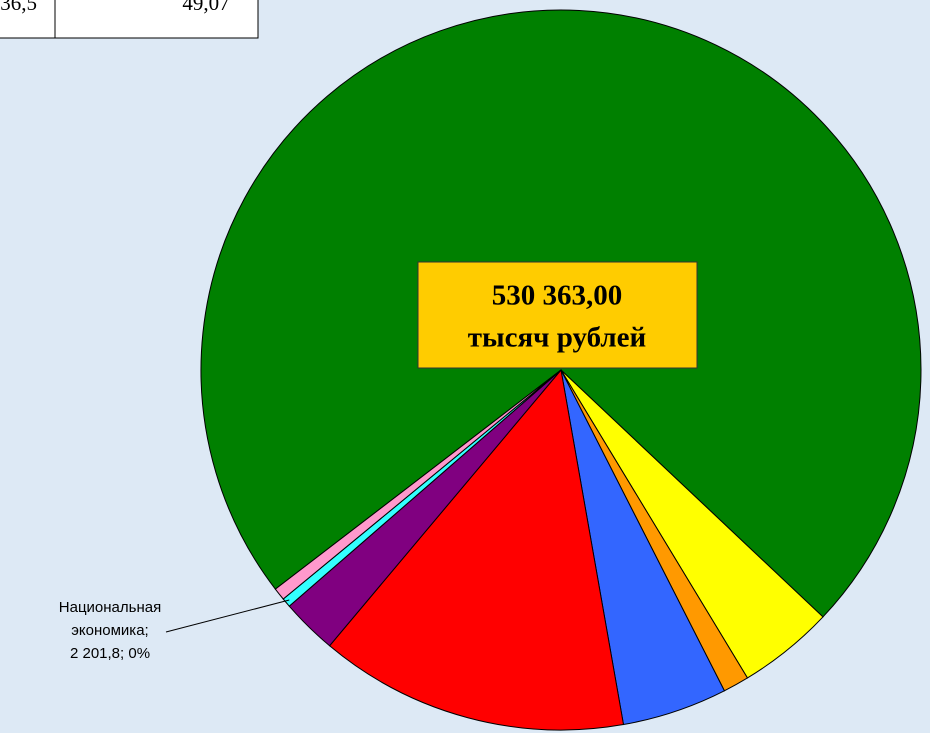  I want to click on table: 36,5 49,07, so click(129, 19).